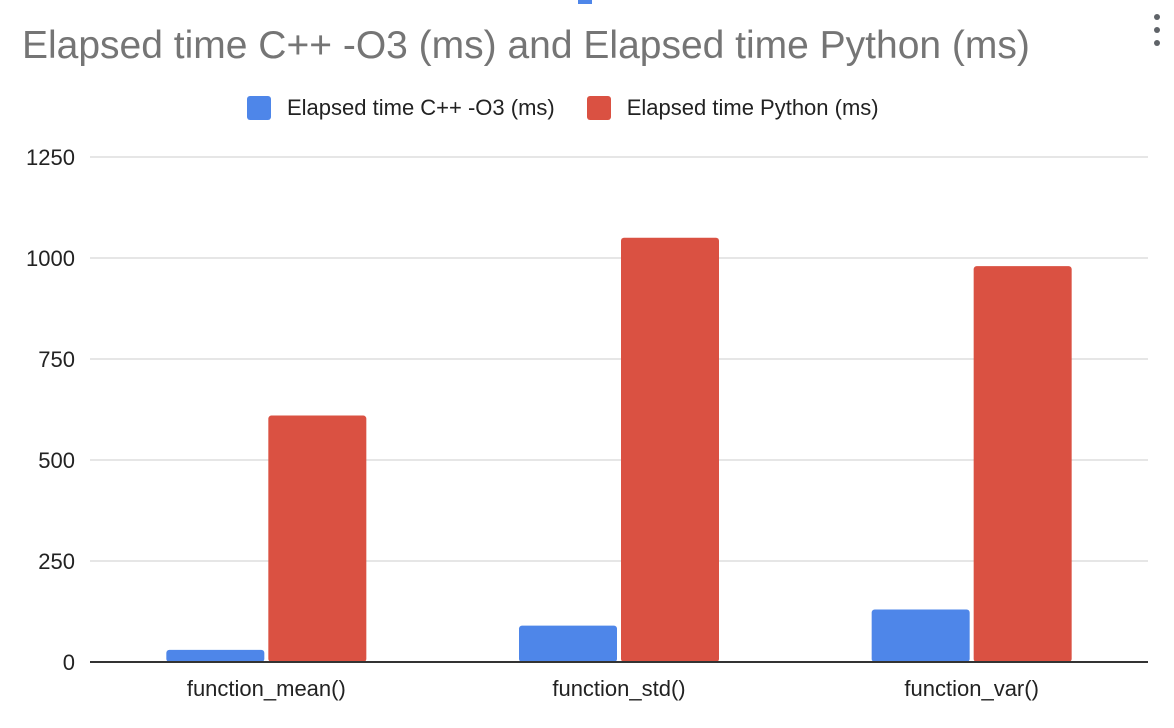  Describe the element at coordinates (752, 107) in the screenshot. I see `legend-label-python: Elapsed time Python (ms)` at that location.